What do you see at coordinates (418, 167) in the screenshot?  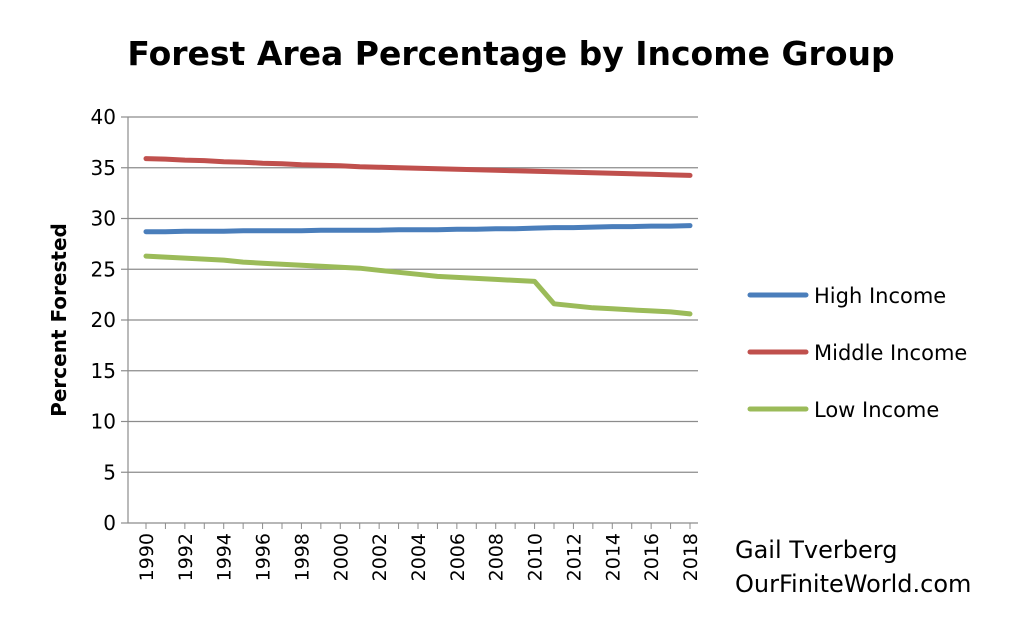 I see `series-line-middle-income` at bounding box center [418, 167].